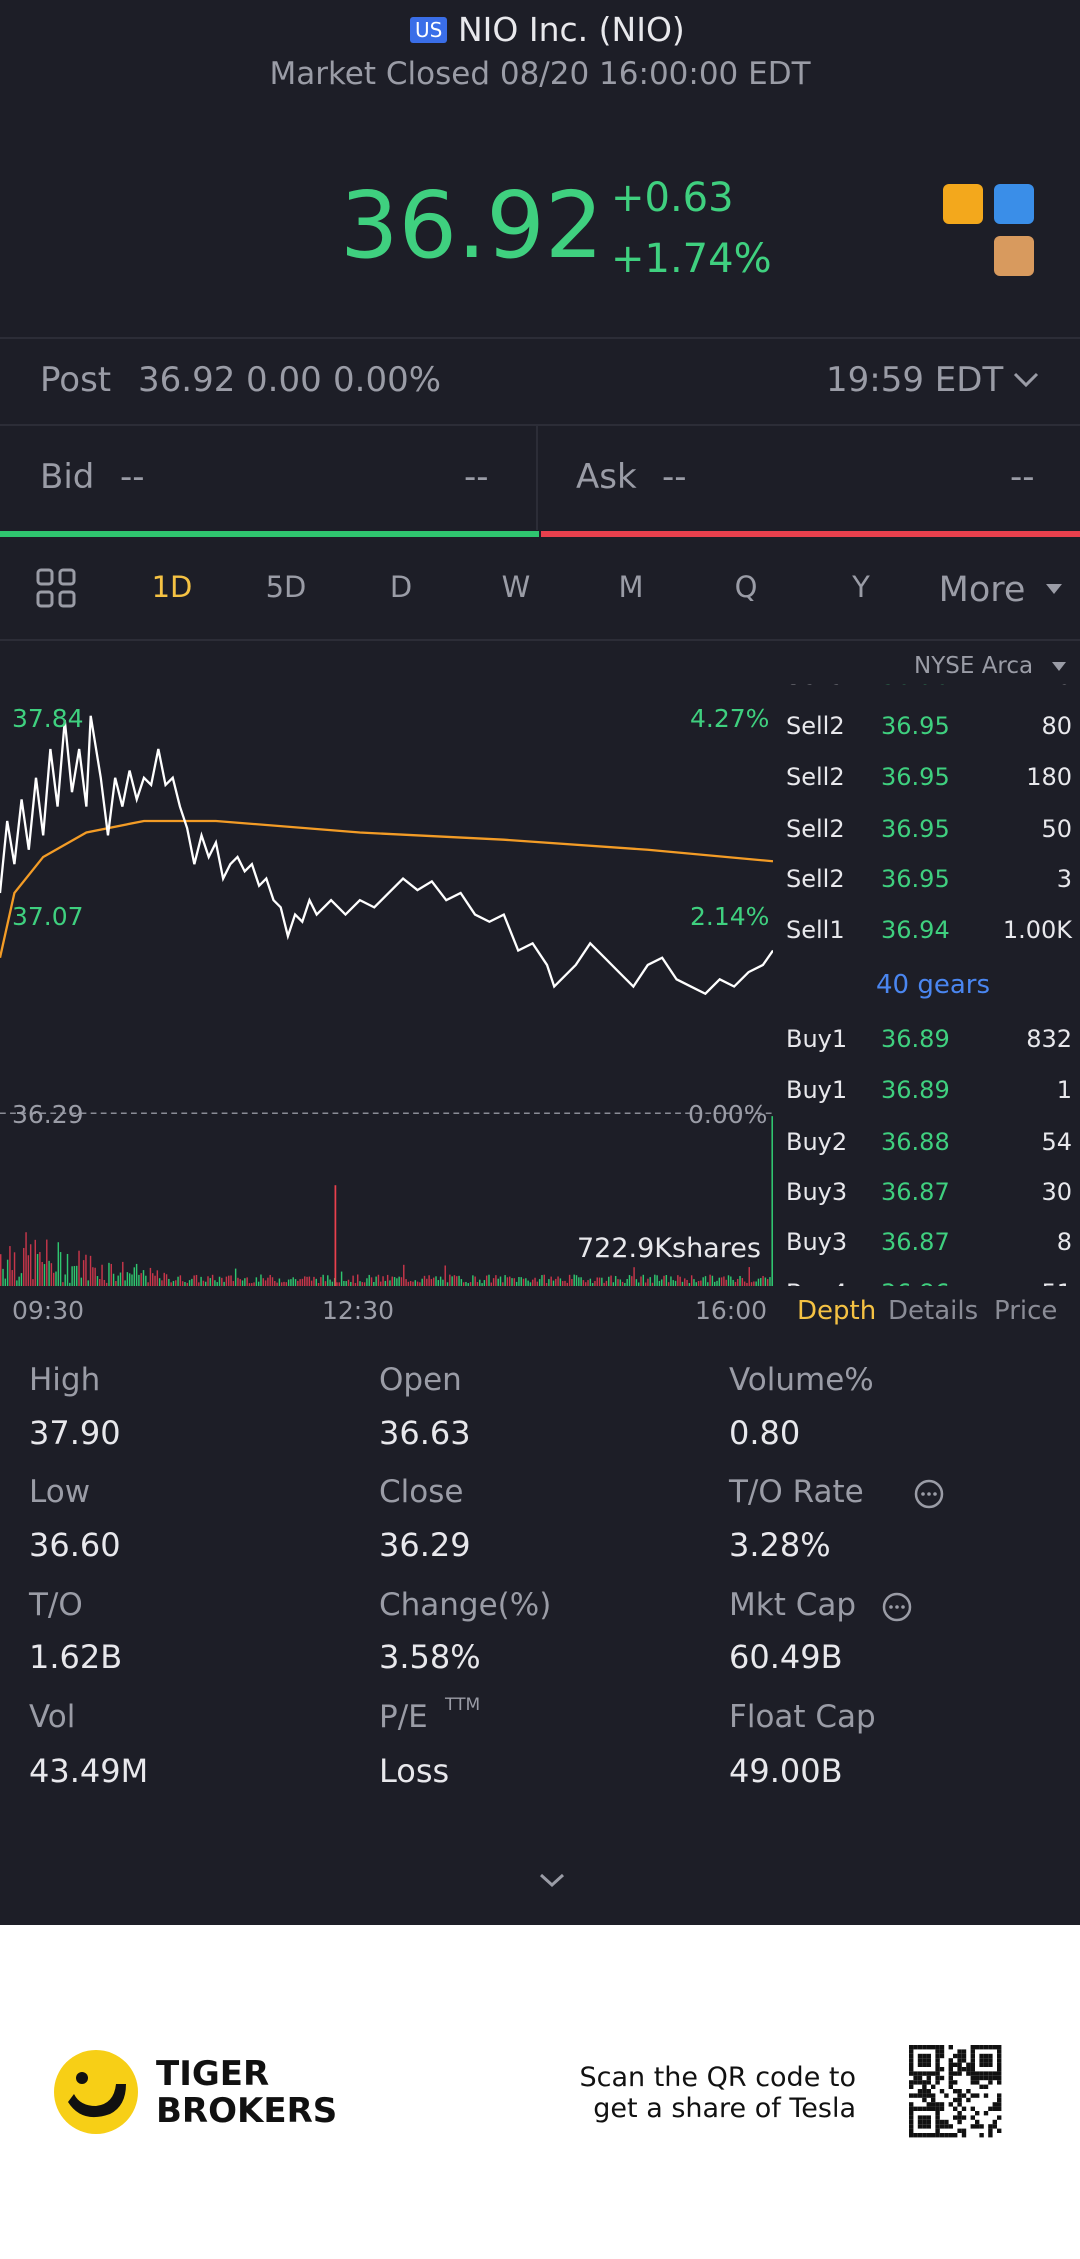 This screenshot has height=2259, width=1080. What do you see at coordinates (1064, 879) in the screenshot?
I see `depth-qty: 3` at bounding box center [1064, 879].